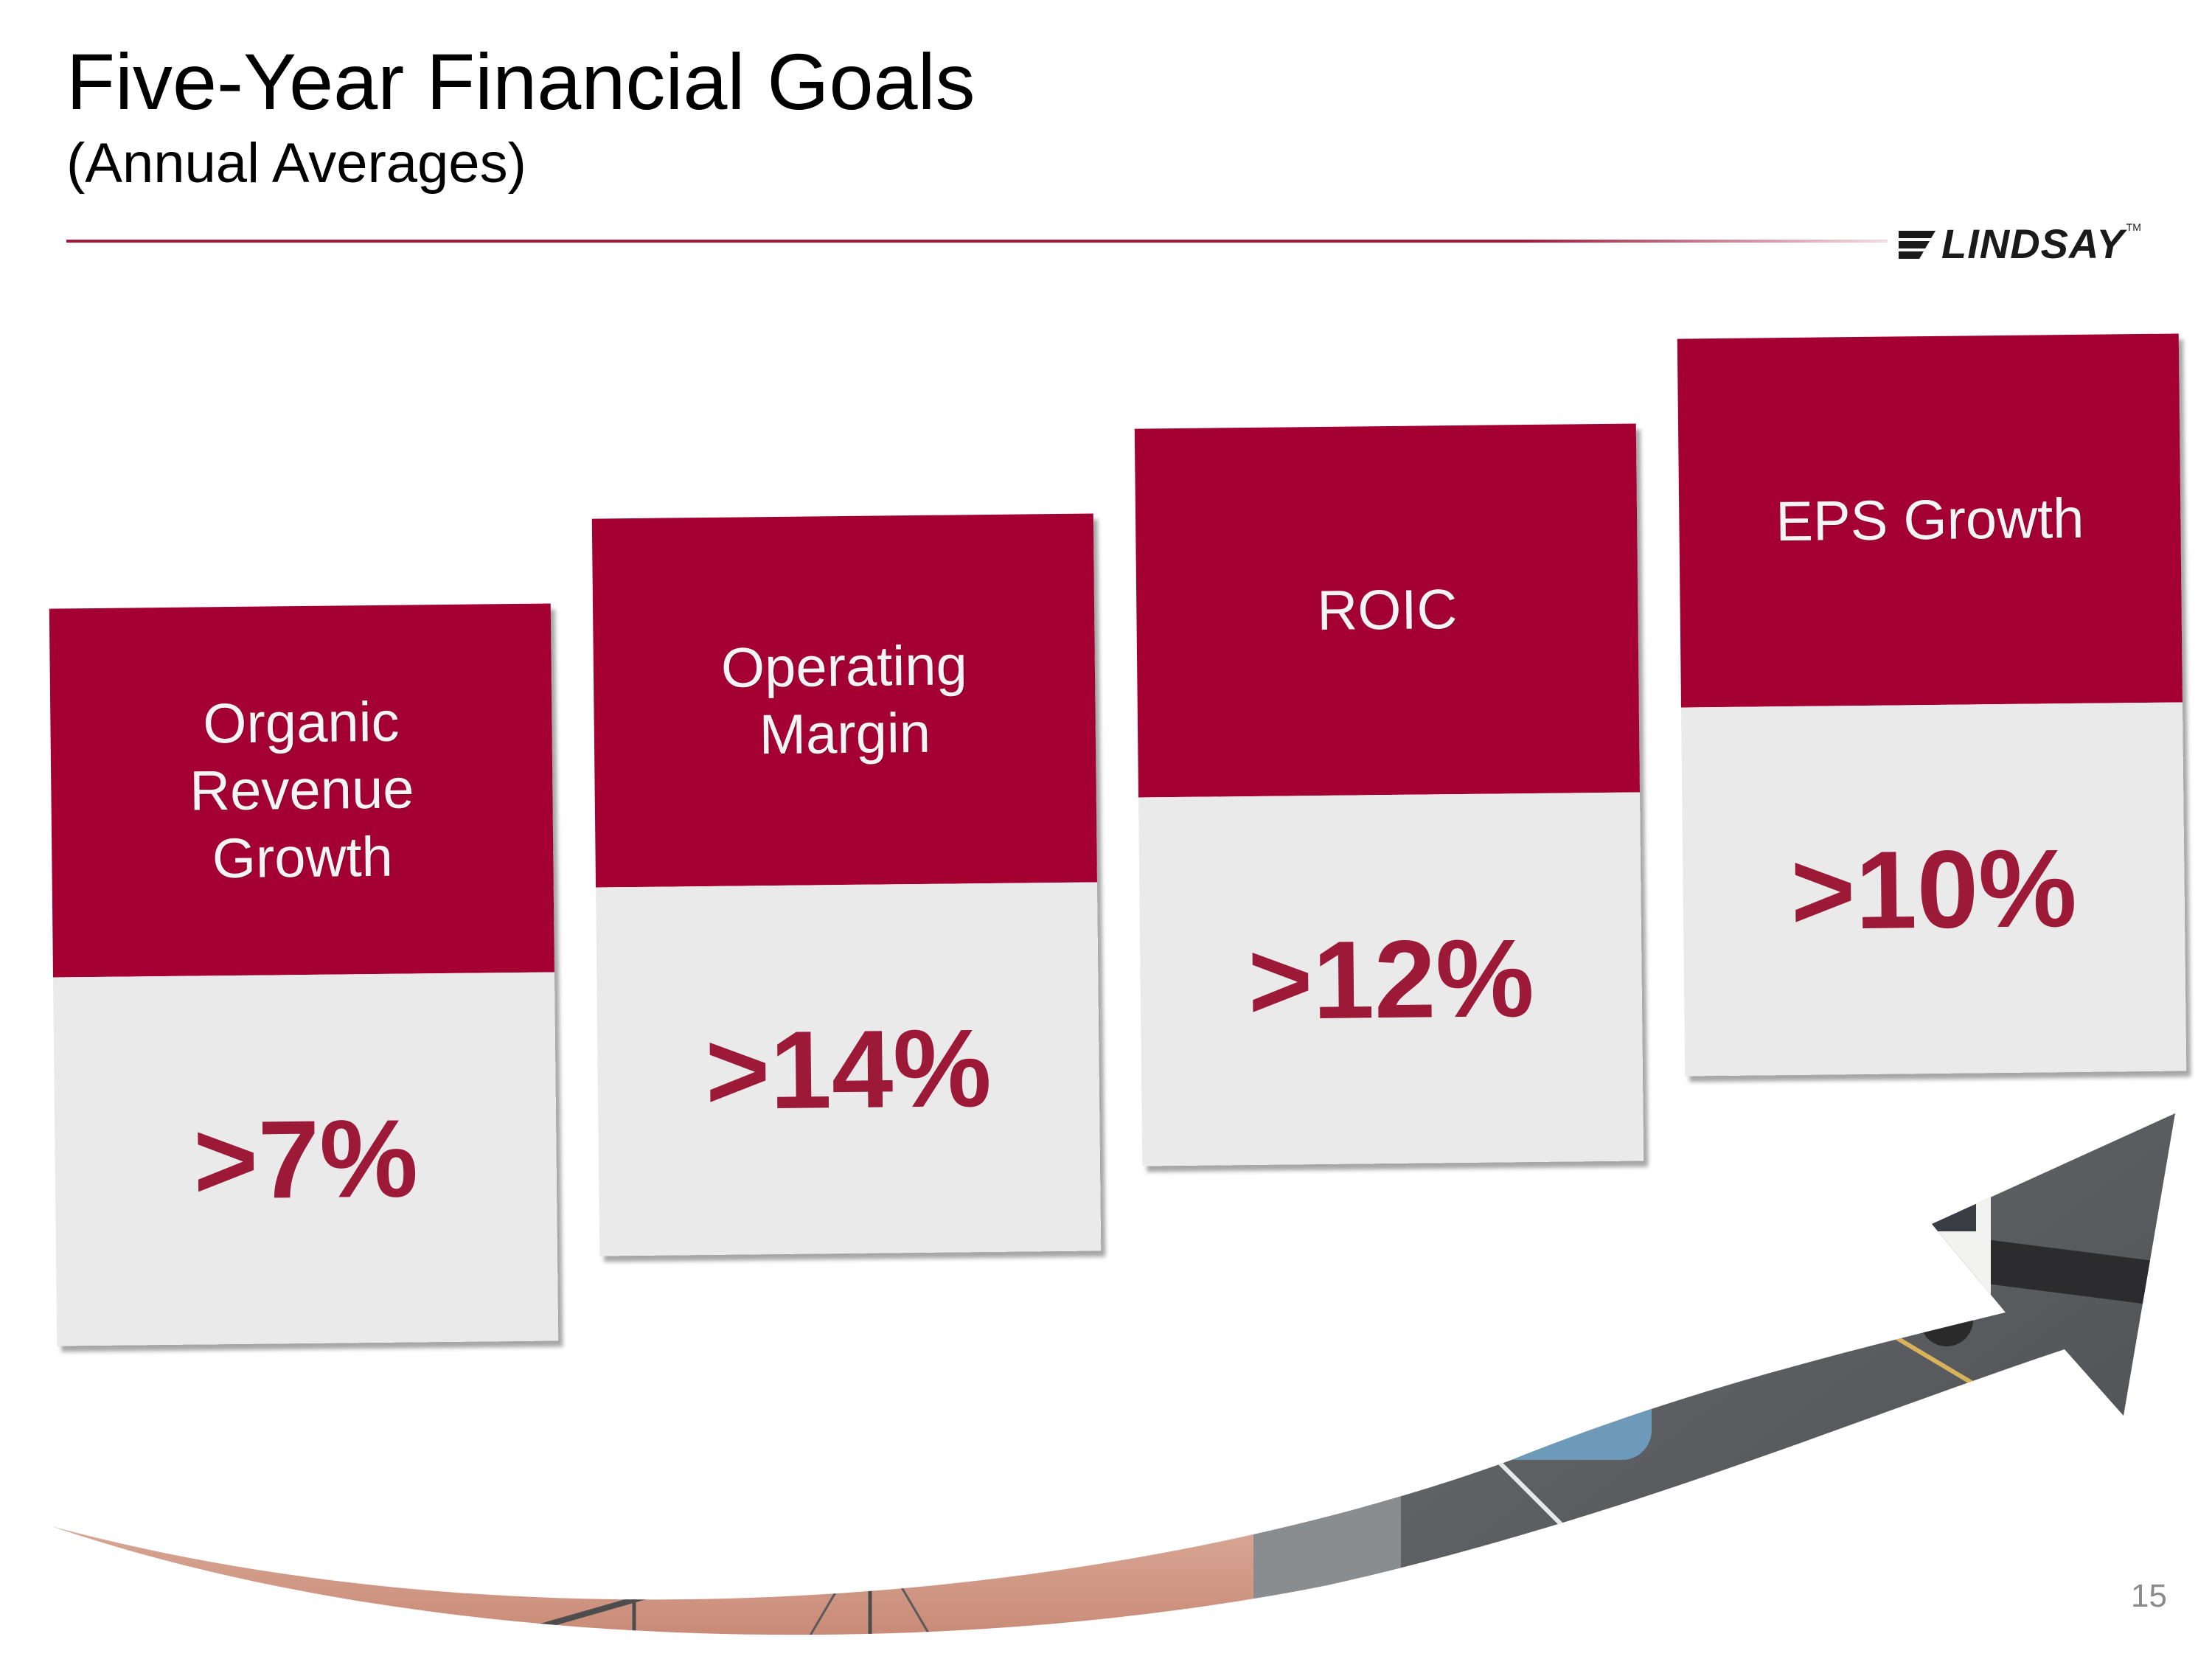 The height and width of the screenshot is (1659, 2212). I want to click on goal-label: Operating Margin, so click(844, 700).